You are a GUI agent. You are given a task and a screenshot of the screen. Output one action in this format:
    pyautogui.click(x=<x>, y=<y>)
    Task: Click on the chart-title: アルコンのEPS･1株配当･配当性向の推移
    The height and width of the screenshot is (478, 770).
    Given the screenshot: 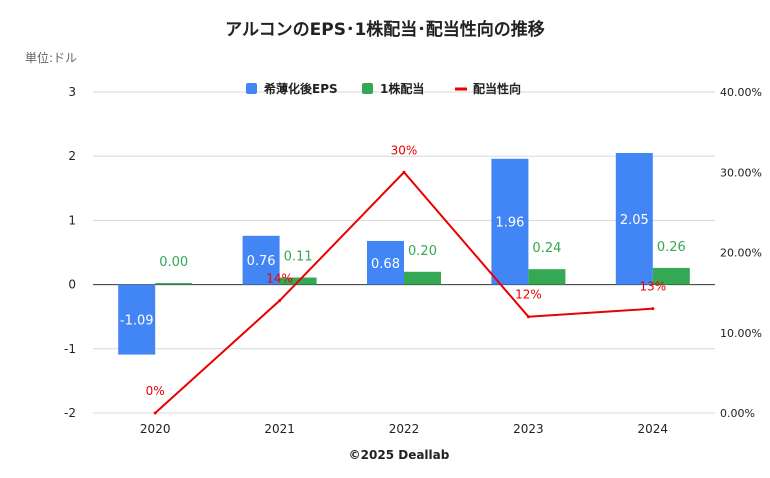 What is the action you would take?
    pyautogui.click(x=385, y=29)
    